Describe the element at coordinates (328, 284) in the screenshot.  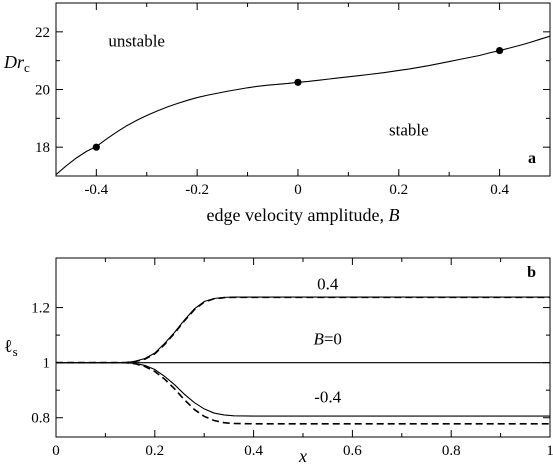
I see `curve-label: 0.4` at that location.